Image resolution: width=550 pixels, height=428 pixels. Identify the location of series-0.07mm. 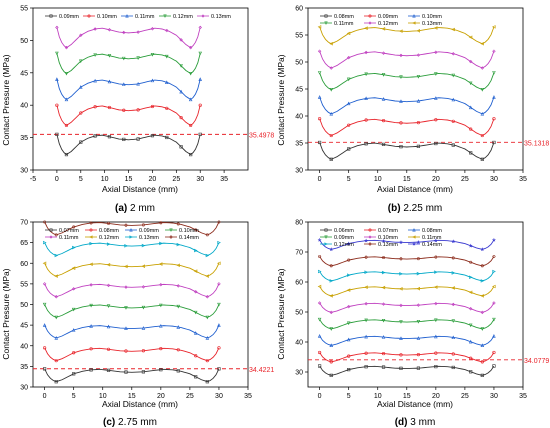
(407, 357).